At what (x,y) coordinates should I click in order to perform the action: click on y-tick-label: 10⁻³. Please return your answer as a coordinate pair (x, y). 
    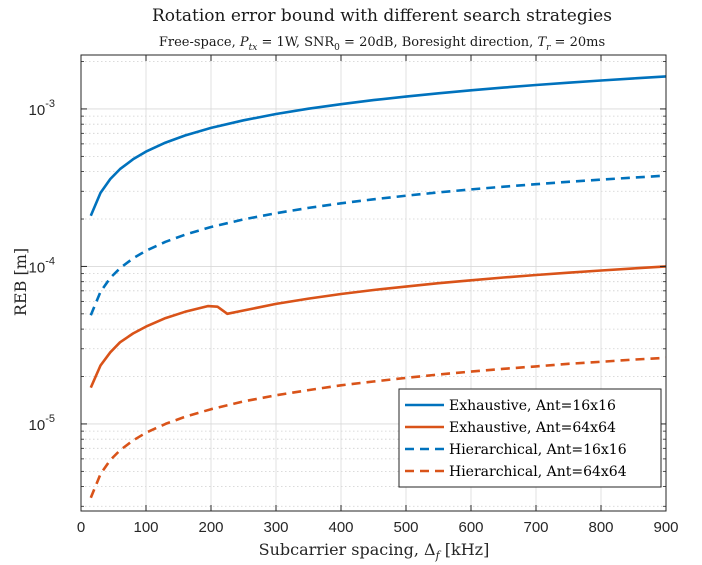
    Looking at the image, I should click on (42, 108).